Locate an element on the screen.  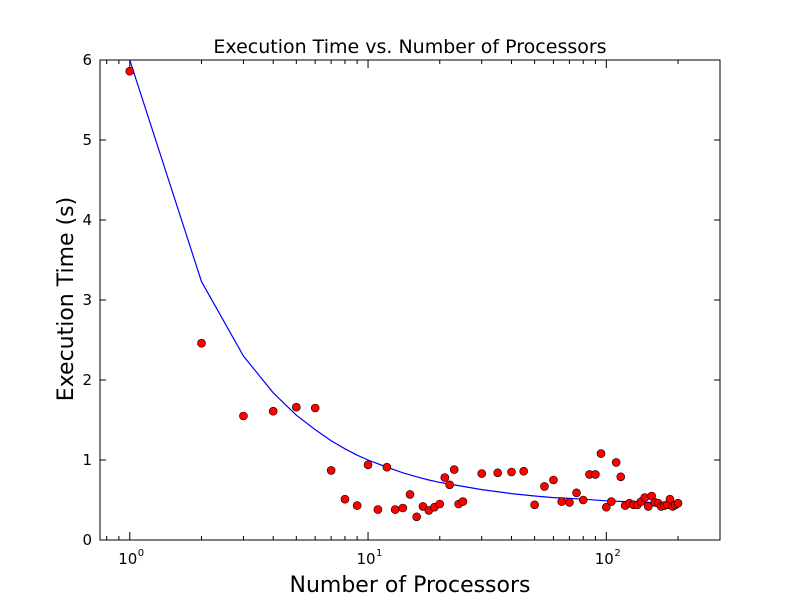
chart-title: Execution Time vs. Number of Processors is located at coordinates (409, 47).